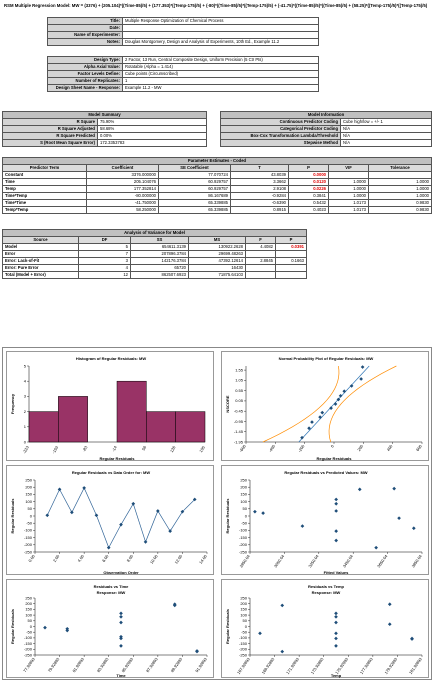 The image size is (434, 684). Describe the element at coordinates (259, 210) in the screenshot. I see `params-cell: 0.8915` at that location.